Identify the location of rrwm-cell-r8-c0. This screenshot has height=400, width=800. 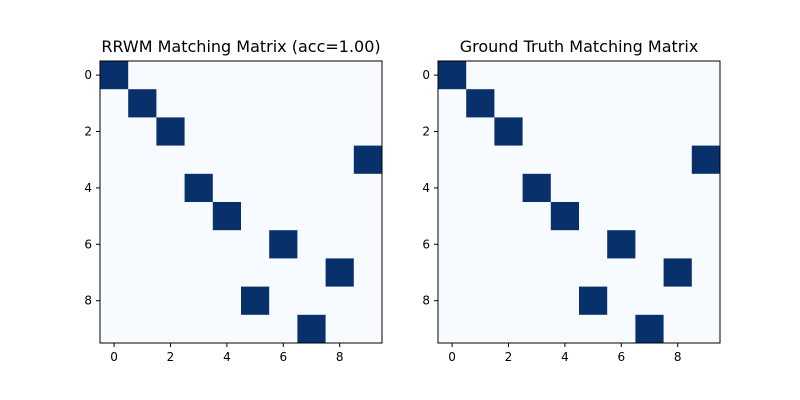
(114, 301).